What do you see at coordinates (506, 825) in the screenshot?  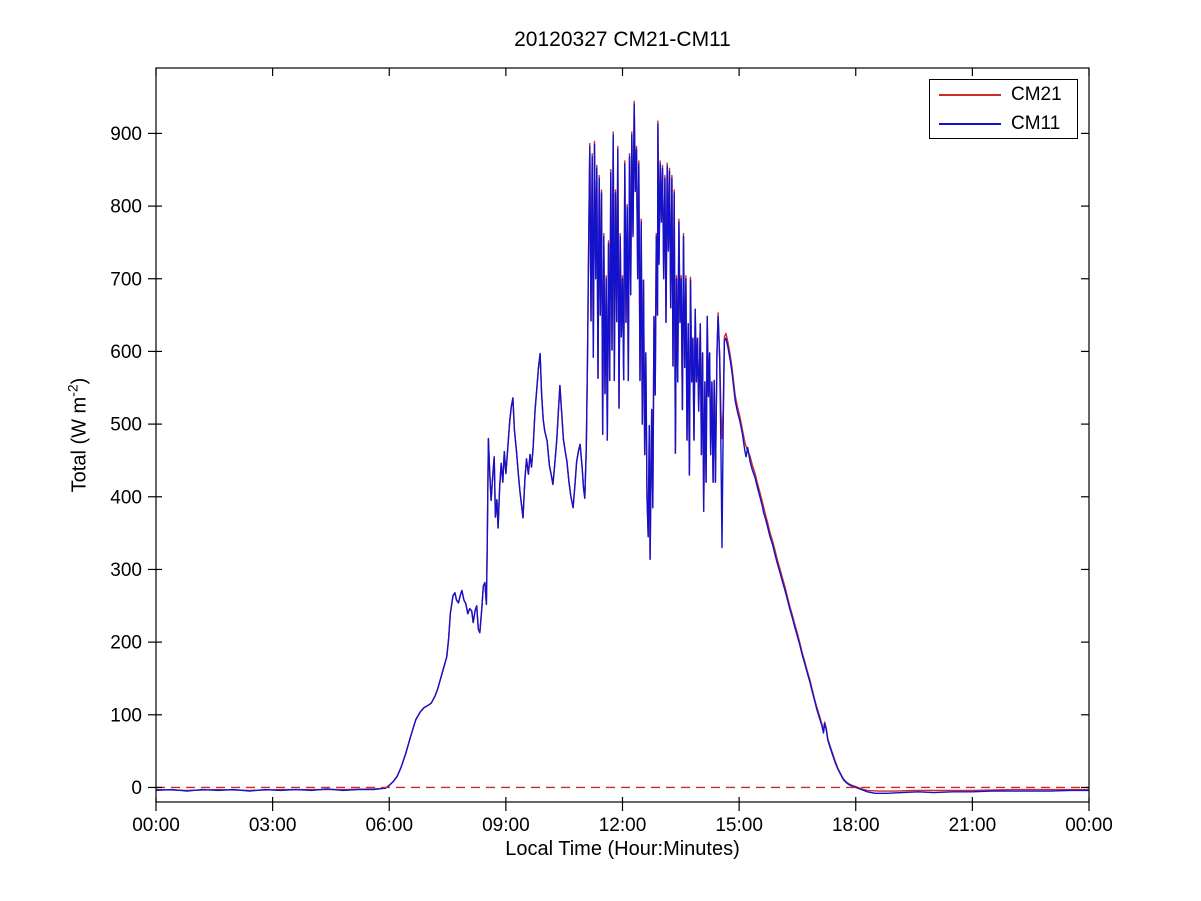 I see `x-tick-label: 09:00` at bounding box center [506, 825].